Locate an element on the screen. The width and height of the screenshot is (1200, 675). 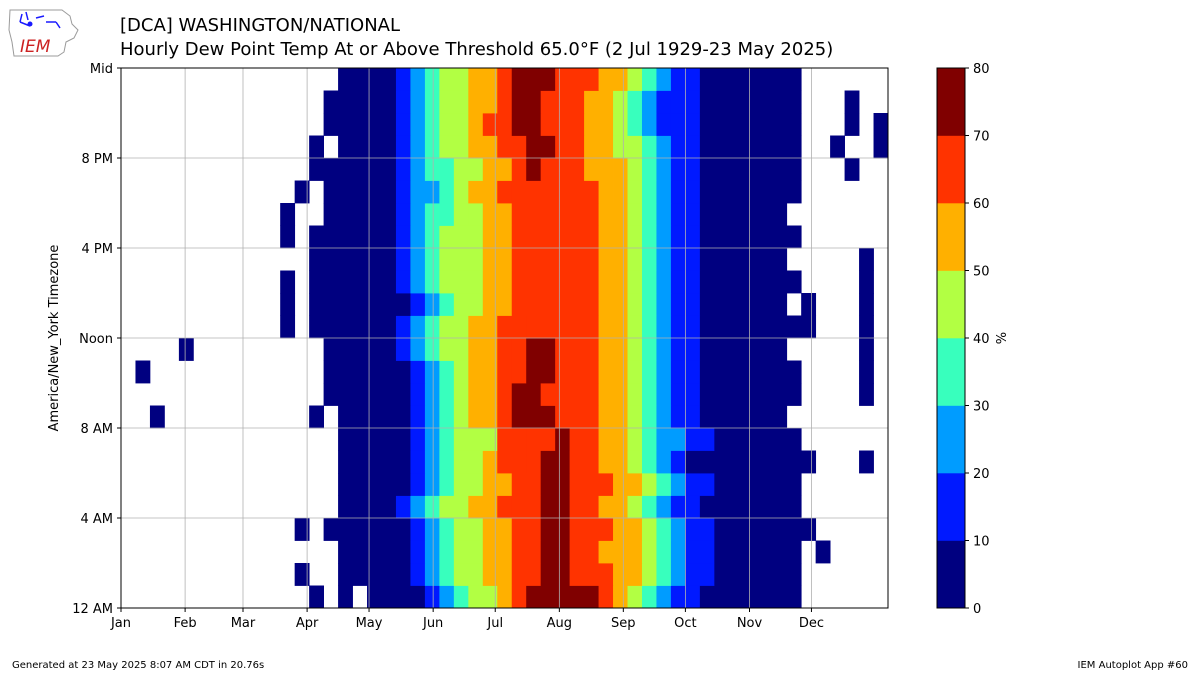
colorbar-bins is located at coordinates (951, 338).